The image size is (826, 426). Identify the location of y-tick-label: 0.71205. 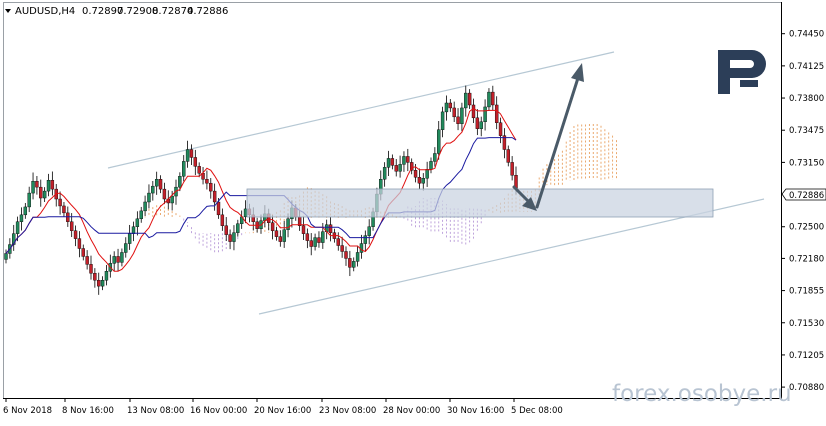
(806, 356).